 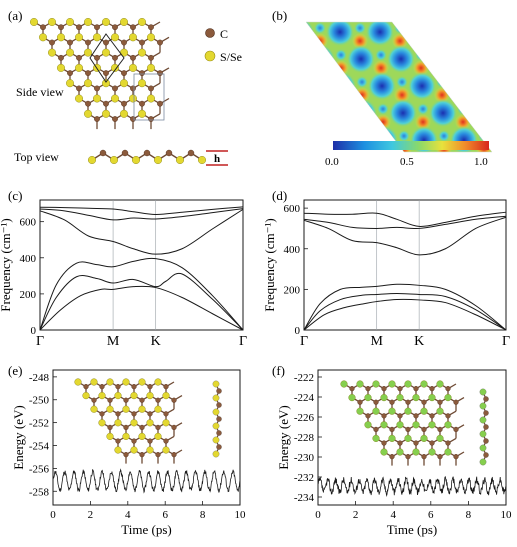 I want to click on inset-lattice-s, so click(x=128, y=421).